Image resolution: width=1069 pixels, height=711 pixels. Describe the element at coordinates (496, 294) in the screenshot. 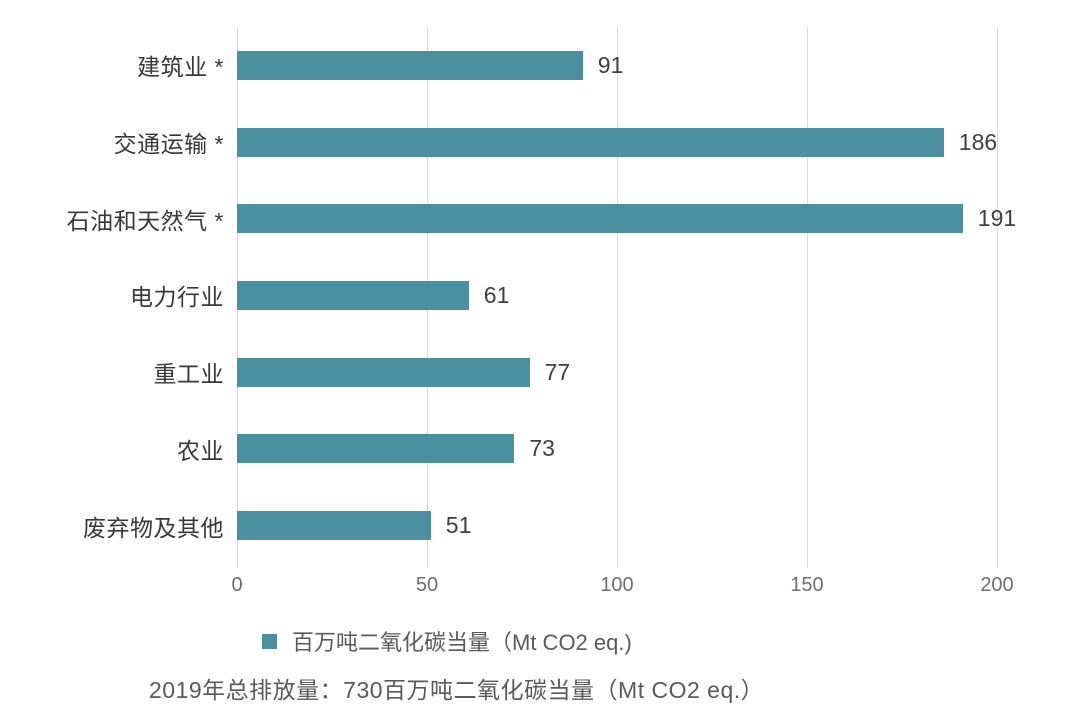

I see `value-label: 61` at that location.